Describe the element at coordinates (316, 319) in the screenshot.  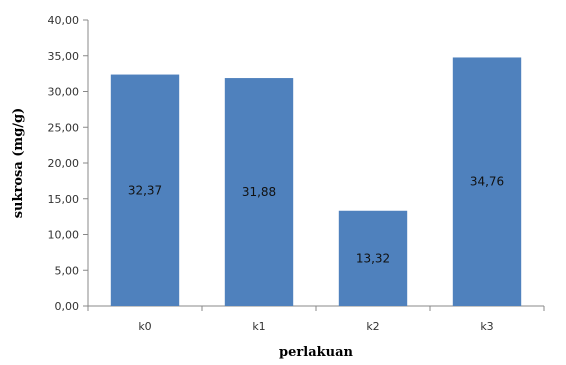
I see `x-axis-ticks: k0 k1 k2 k3` at that location.